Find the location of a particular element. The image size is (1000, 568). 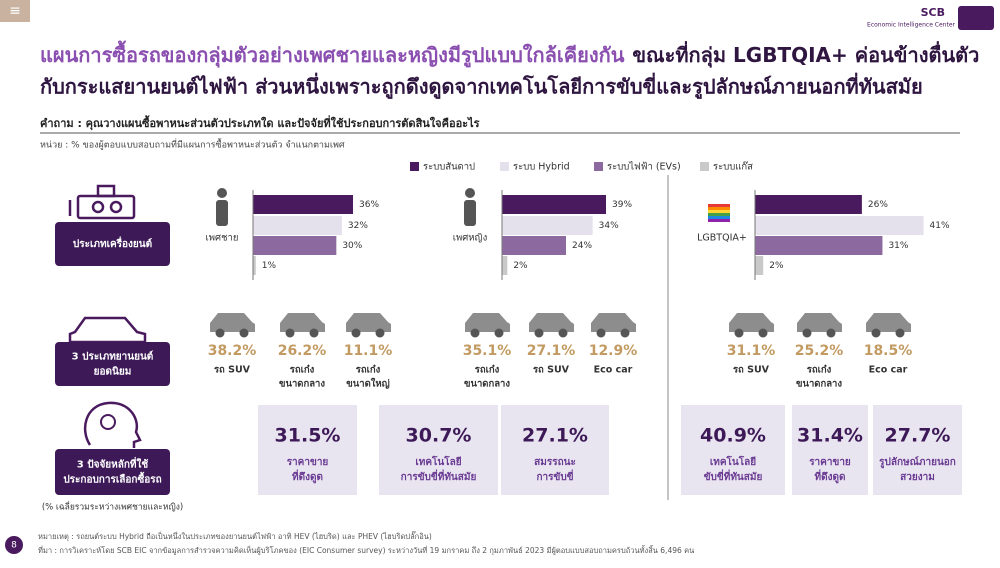

row-label: ยอดนิยม is located at coordinates (113, 372).